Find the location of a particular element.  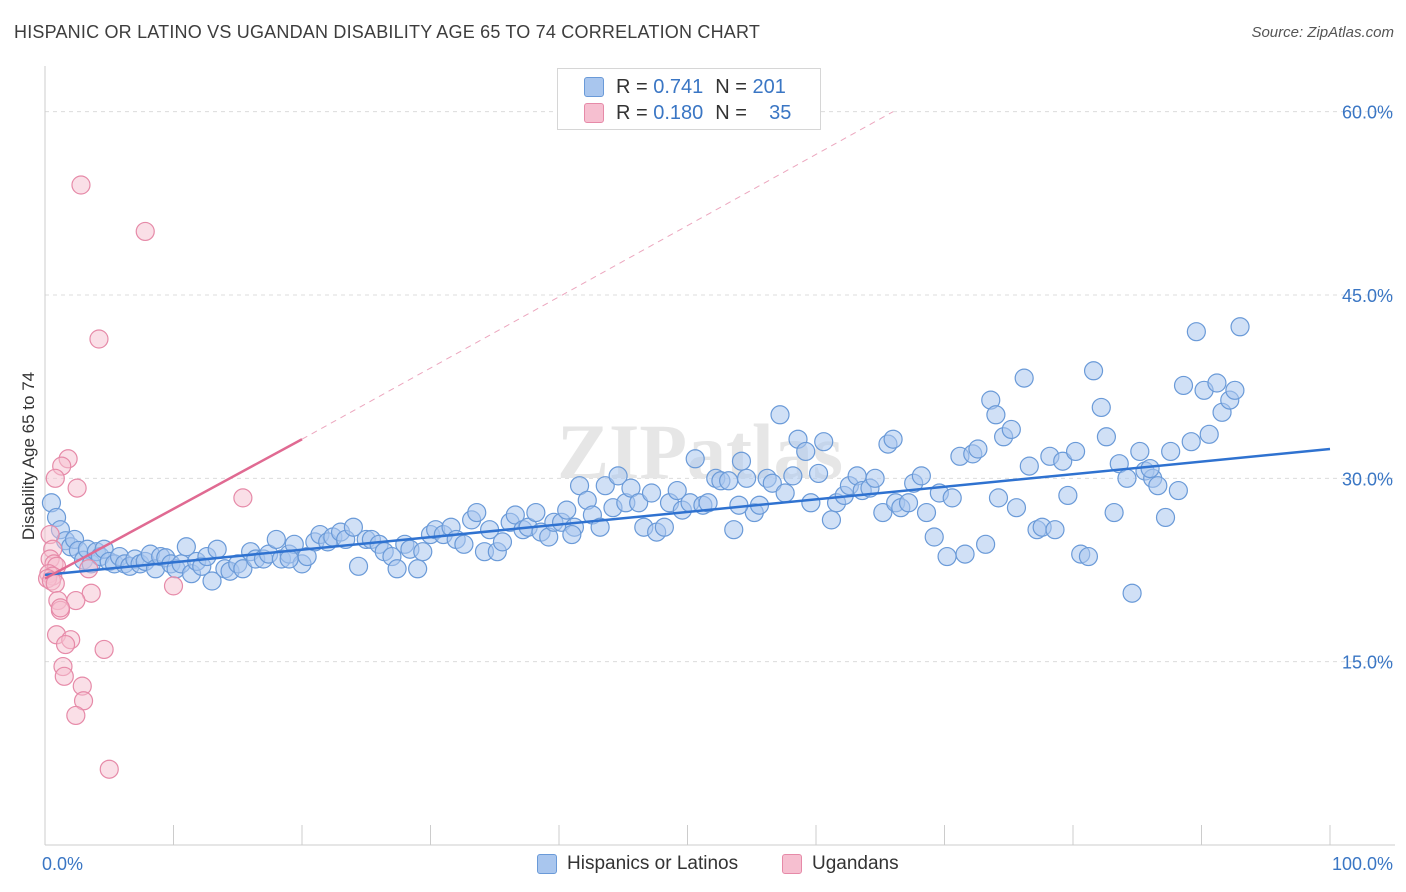

y-axis-label: Disability Age 65 to 74 is located at coordinates (28, 456).